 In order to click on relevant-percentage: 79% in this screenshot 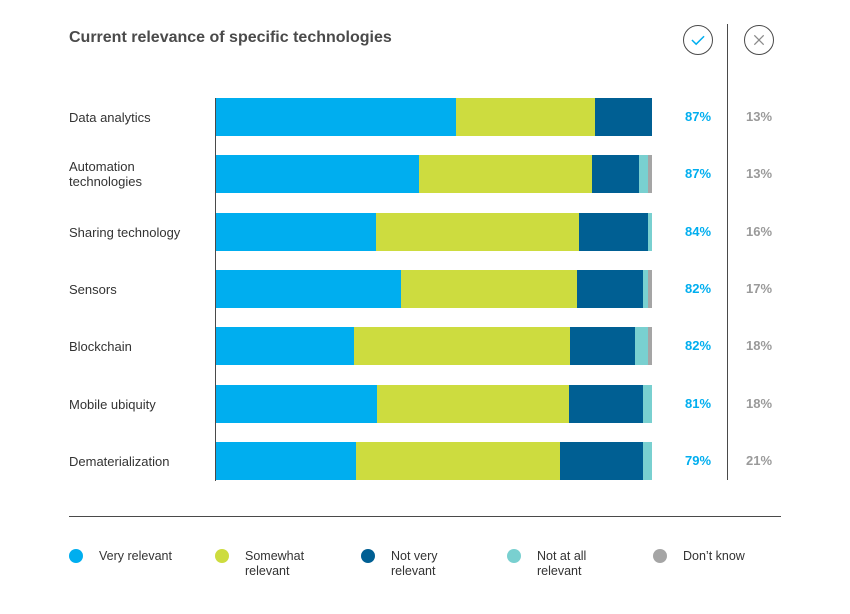, I will do `click(698, 460)`.